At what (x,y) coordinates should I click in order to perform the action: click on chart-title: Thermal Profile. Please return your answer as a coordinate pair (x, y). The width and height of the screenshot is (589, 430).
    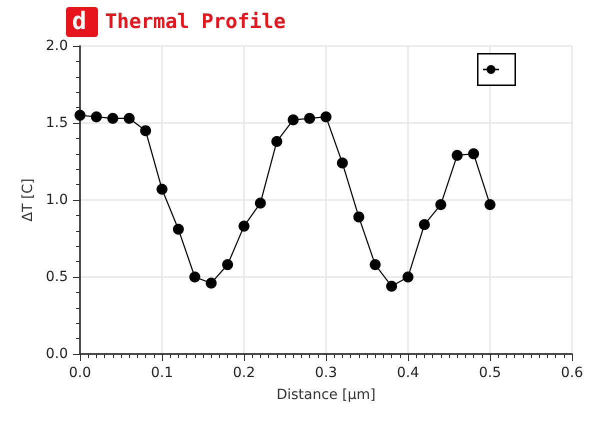
    Looking at the image, I should click on (195, 21).